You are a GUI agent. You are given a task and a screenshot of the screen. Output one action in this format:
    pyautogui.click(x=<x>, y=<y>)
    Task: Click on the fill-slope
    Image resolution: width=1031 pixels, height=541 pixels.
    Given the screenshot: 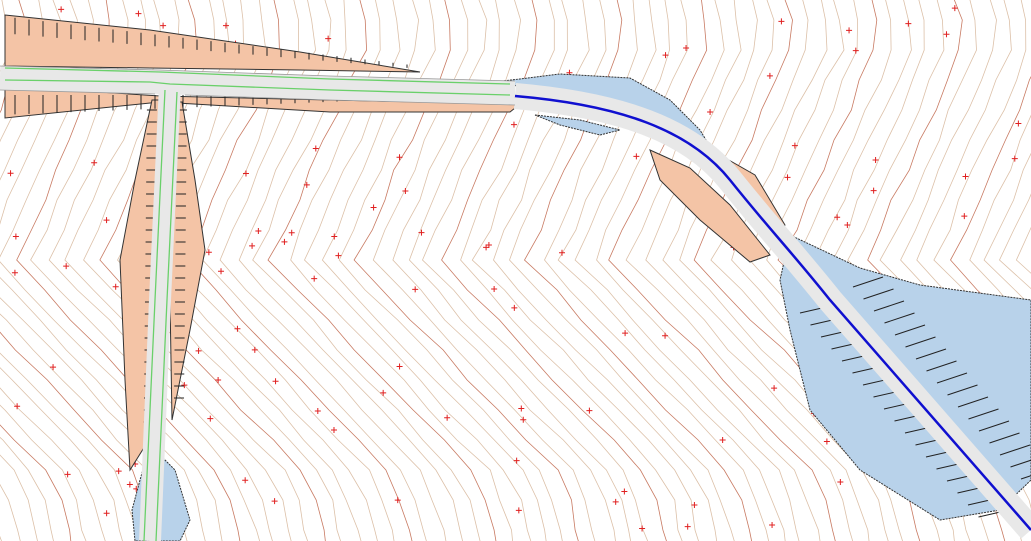 What is the action you would take?
    pyautogui.click(x=710, y=206)
    